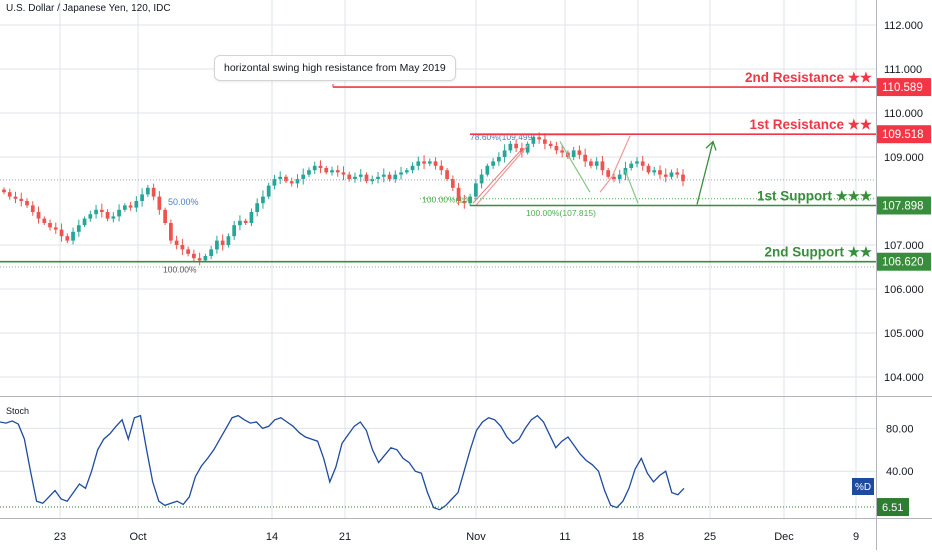 Image resolution: width=932 pixels, height=555 pixels. I want to click on price-tag-label-r1: 109.518, so click(903, 135).